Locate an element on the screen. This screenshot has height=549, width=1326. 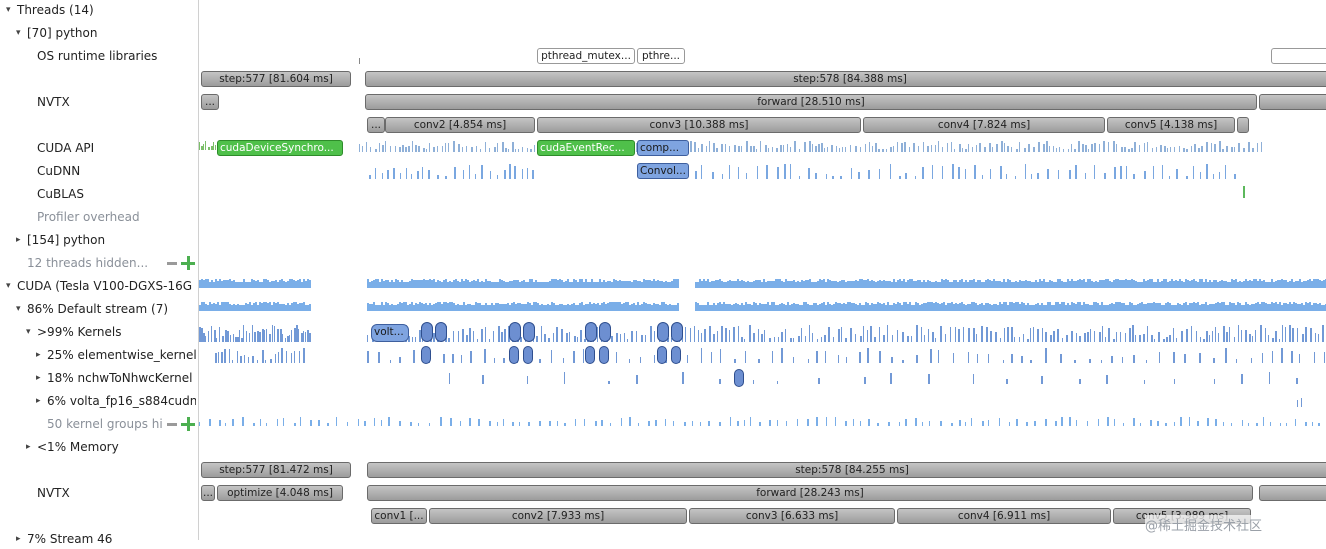
timeline-range-bar: conv4 [6.911 ms] is located at coordinates (1004, 516).